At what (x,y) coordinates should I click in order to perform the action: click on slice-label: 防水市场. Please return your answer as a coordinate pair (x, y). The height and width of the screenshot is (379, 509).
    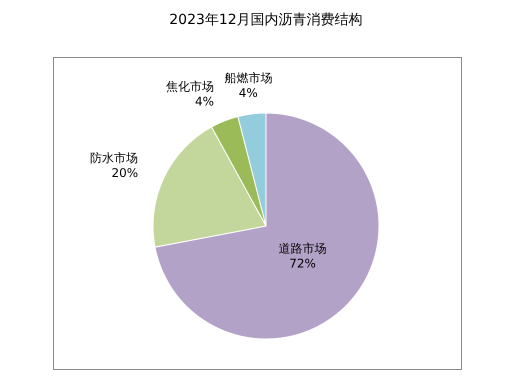
    Looking at the image, I should click on (114, 157).